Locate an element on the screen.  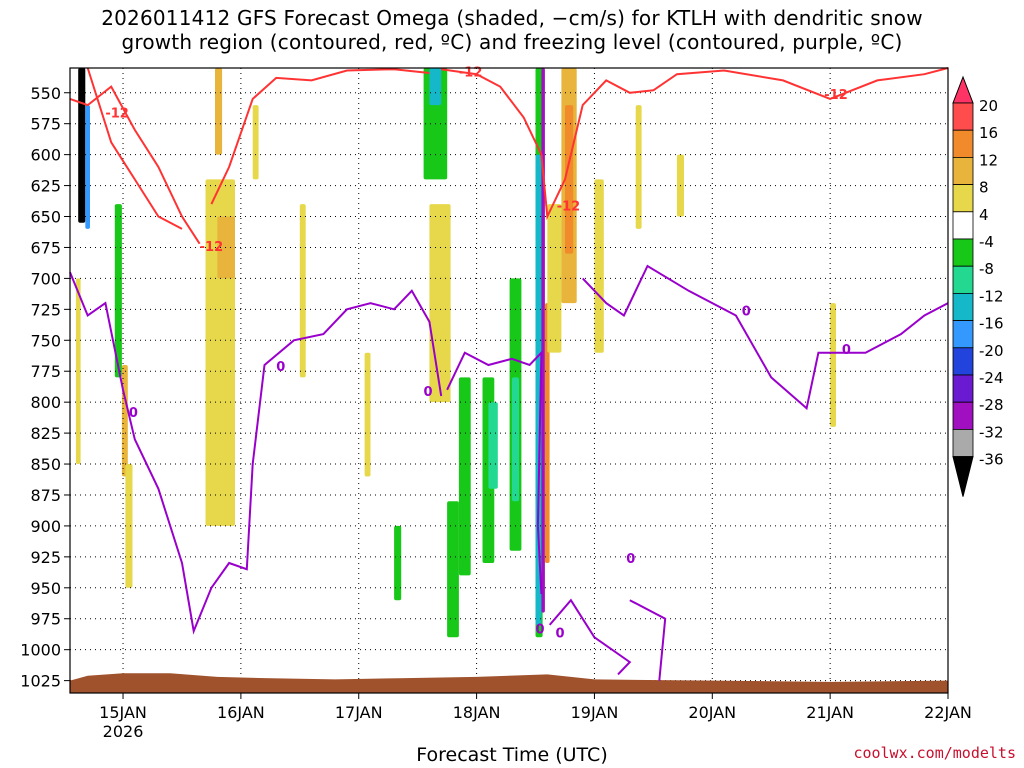
x-tick-label: 22JAN is located at coordinates (948, 712).